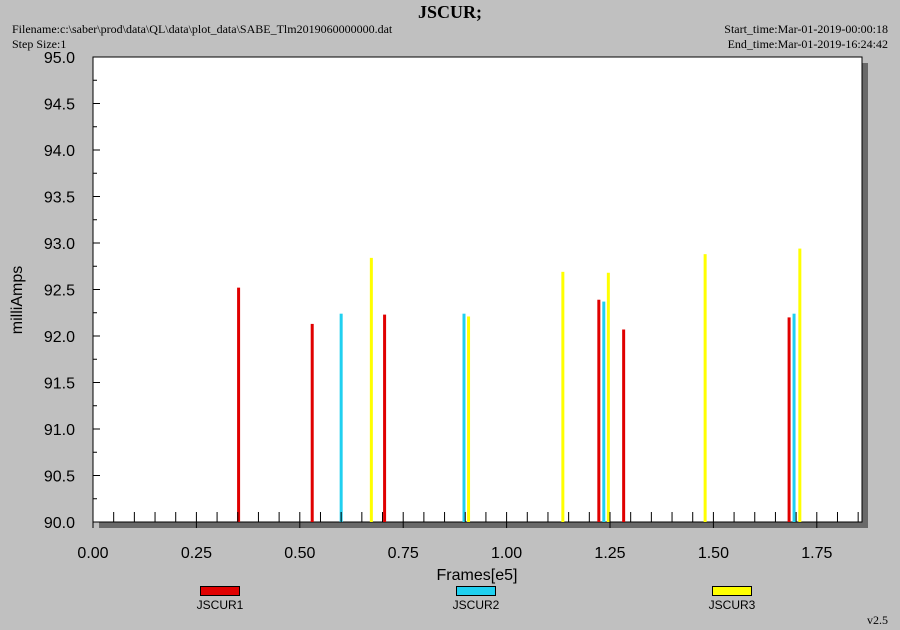 The width and height of the screenshot is (900, 630). What do you see at coordinates (299, 553) in the screenshot?
I see `x-tick-label: 0.50` at bounding box center [299, 553].